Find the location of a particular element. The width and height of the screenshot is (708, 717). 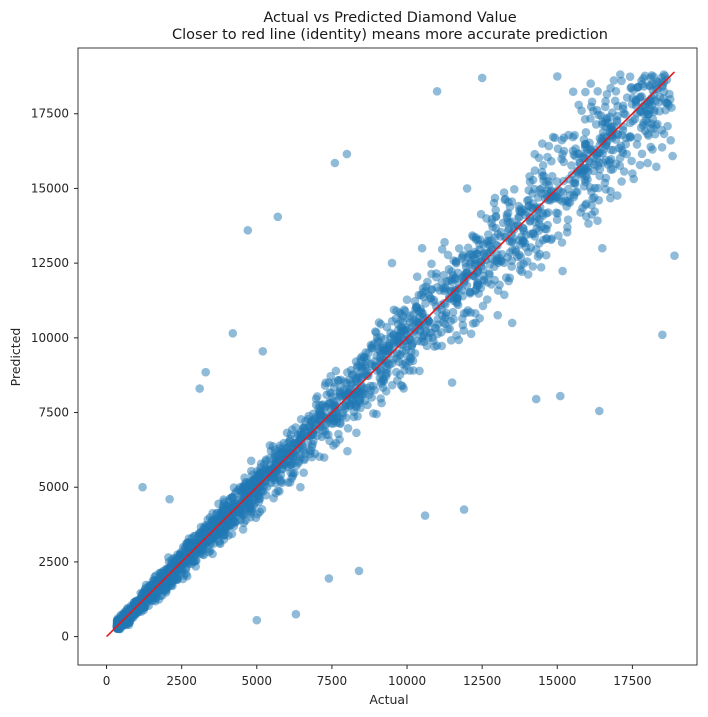

y-tick-label: 15000 is located at coordinates (50, 188).